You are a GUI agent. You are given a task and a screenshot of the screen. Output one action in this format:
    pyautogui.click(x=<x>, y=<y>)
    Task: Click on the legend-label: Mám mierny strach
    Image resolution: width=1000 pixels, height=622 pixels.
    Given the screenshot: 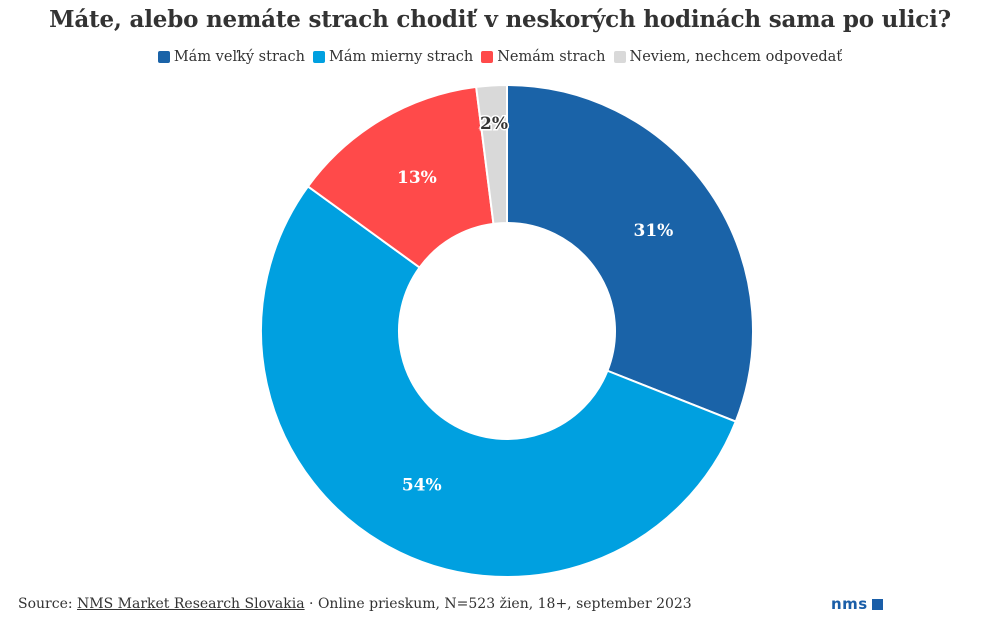 What is the action you would take?
    pyautogui.click(x=401, y=57)
    